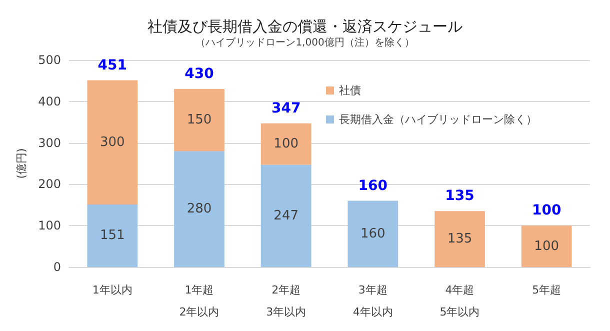  Describe the element at coordinates (49, 143) in the screenshot. I see `y-tick-label: 300` at that location.